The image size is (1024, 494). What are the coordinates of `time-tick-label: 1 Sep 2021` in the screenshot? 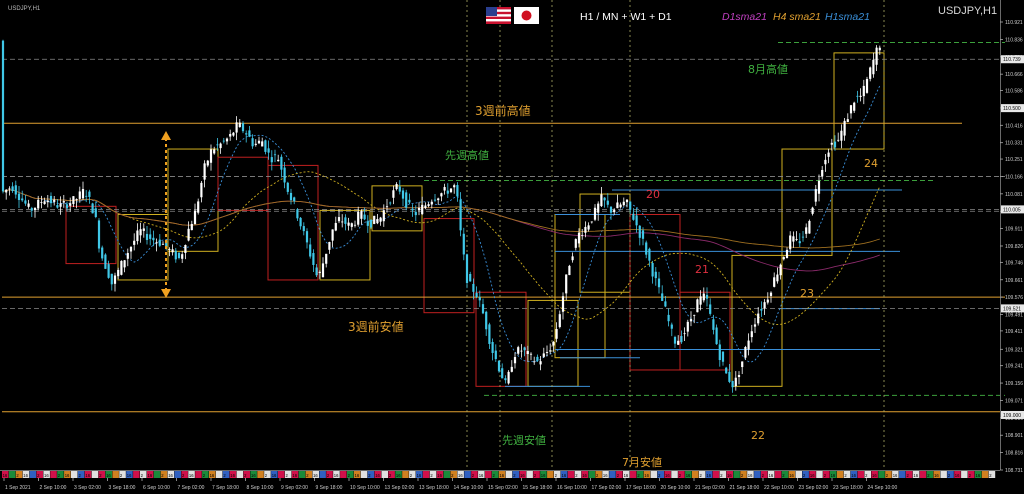 It's located at (18, 488).